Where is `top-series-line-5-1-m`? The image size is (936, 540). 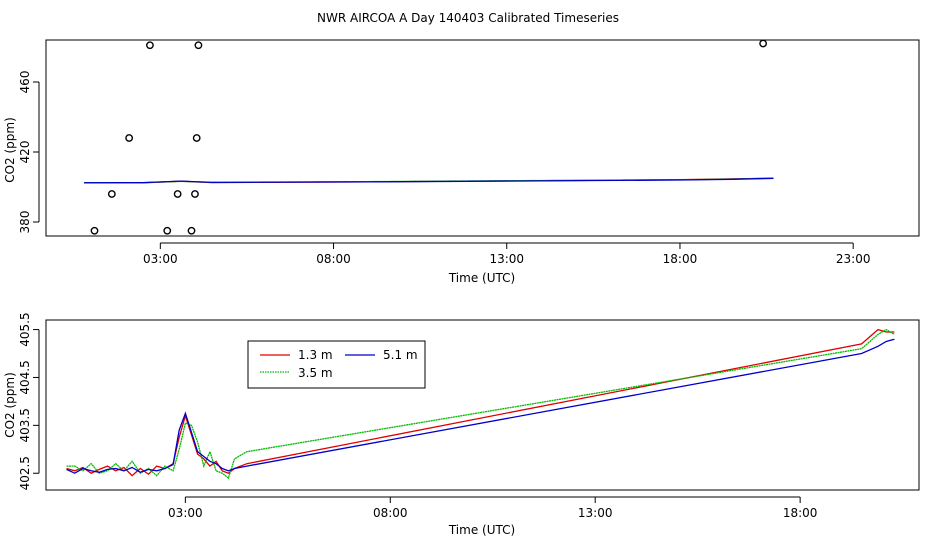 top-series-line-5-1-m is located at coordinates (429, 180).